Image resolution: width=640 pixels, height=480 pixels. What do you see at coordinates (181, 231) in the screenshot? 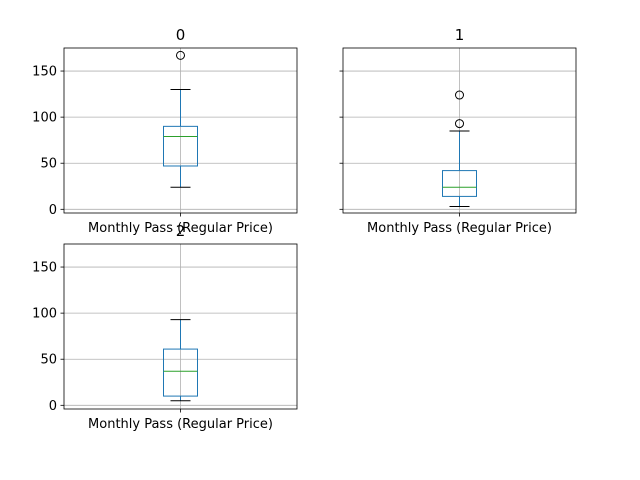
I see `subplot-title: 2` at bounding box center [181, 231].